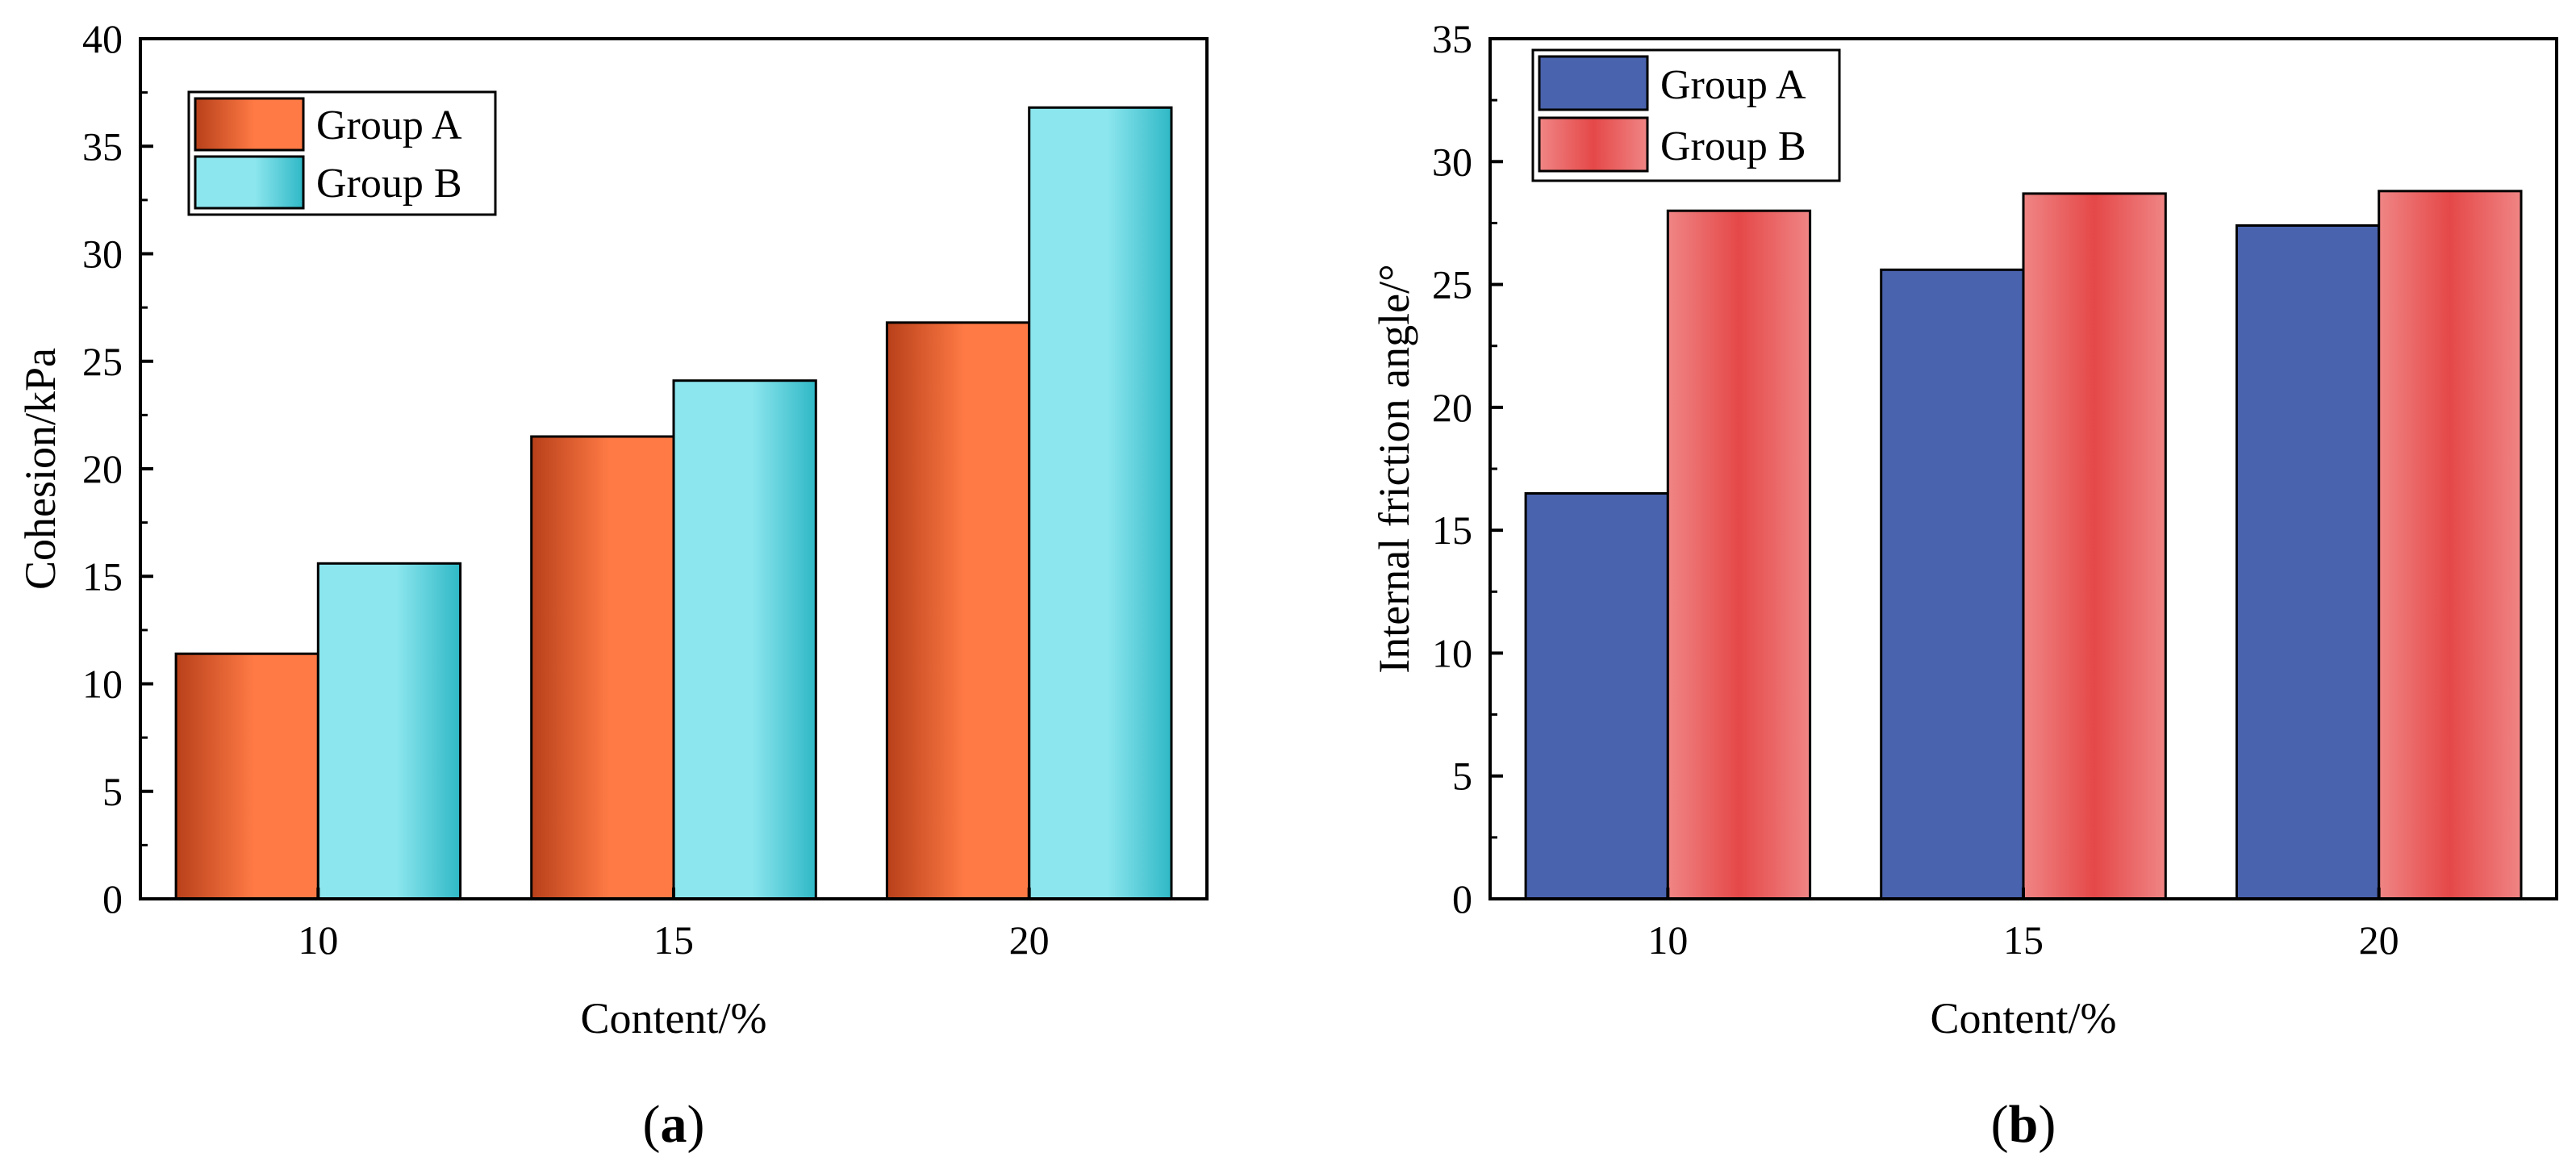 The image size is (2576, 1174). I want to click on x-axis-b: 10 15 20, so click(2023, 925).